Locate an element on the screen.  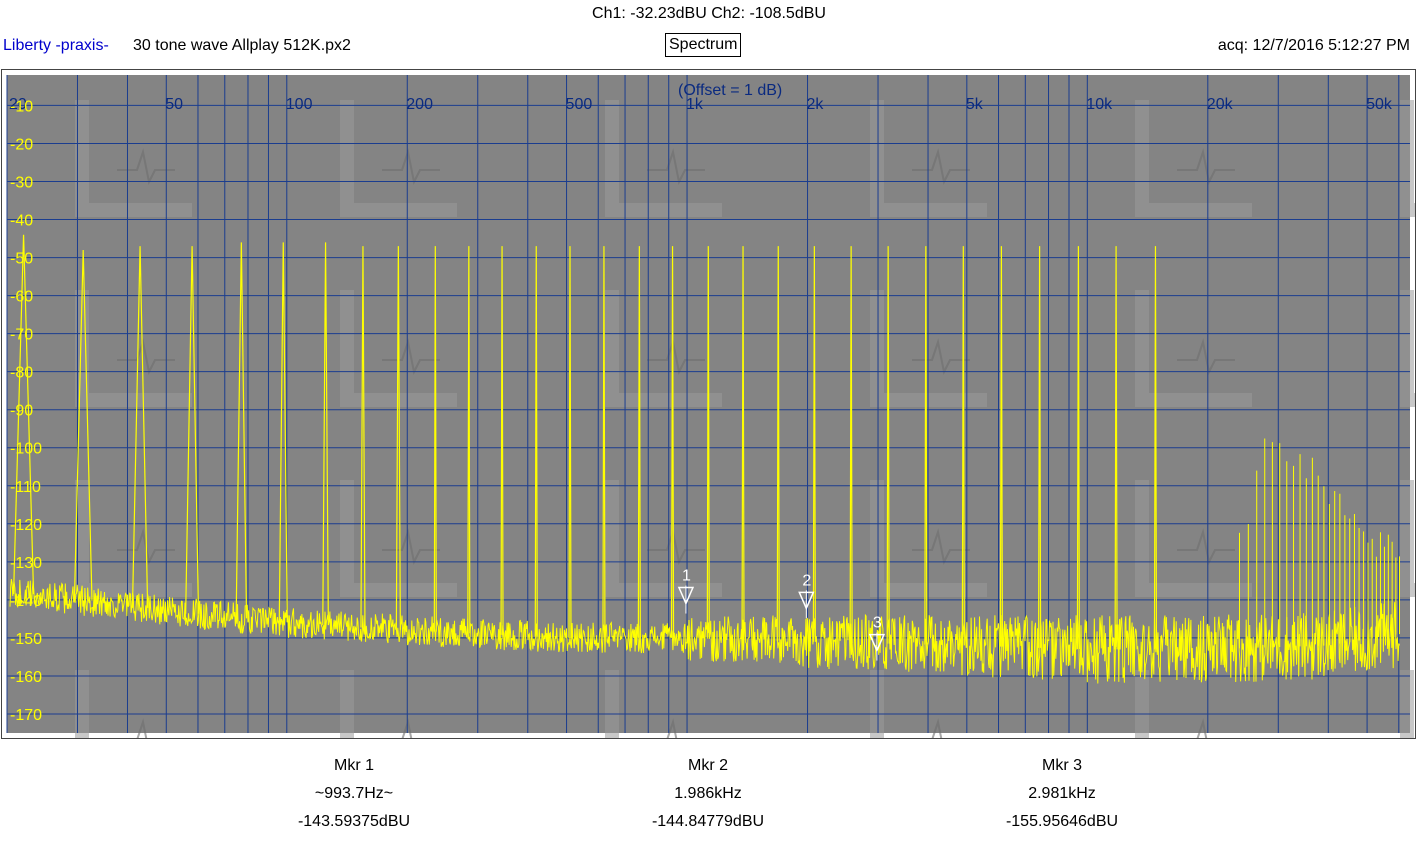
marker-1-frequency: ~993.7Hz~ is located at coordinates (354, 793).